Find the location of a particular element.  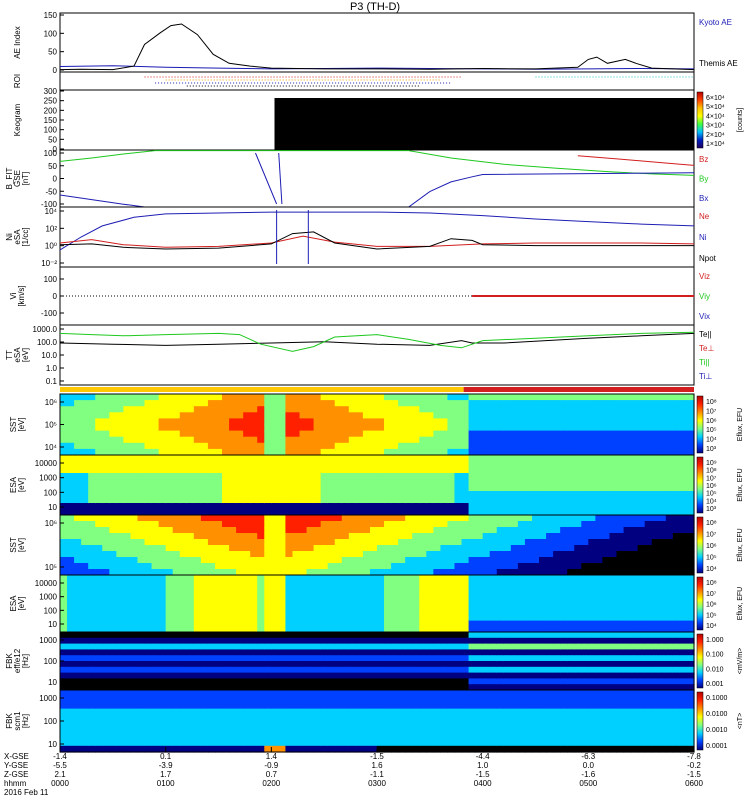

ae-legend-label: Themis AE is located at coordinates (718, 63).